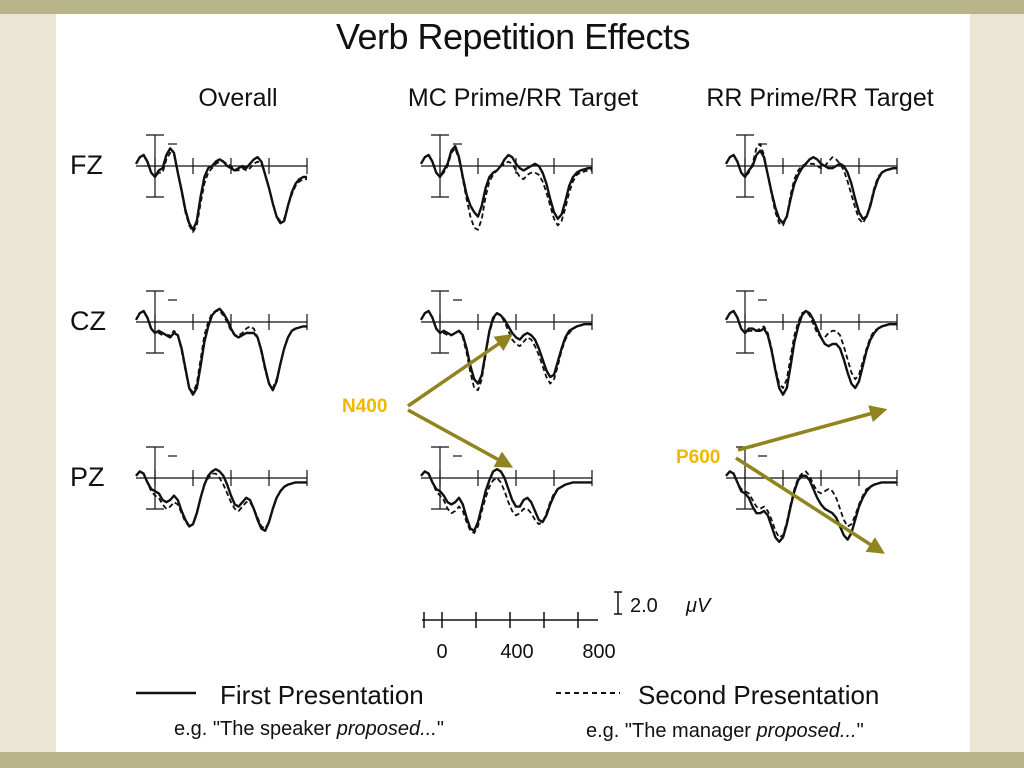 The height and width of the screenshot is (768, 1024). What do you see at coordinates (309, 729) in the screenshot?
I see `legend-first-example: e.g. "The speaker proposed..."` at bounding box center [309, 729].